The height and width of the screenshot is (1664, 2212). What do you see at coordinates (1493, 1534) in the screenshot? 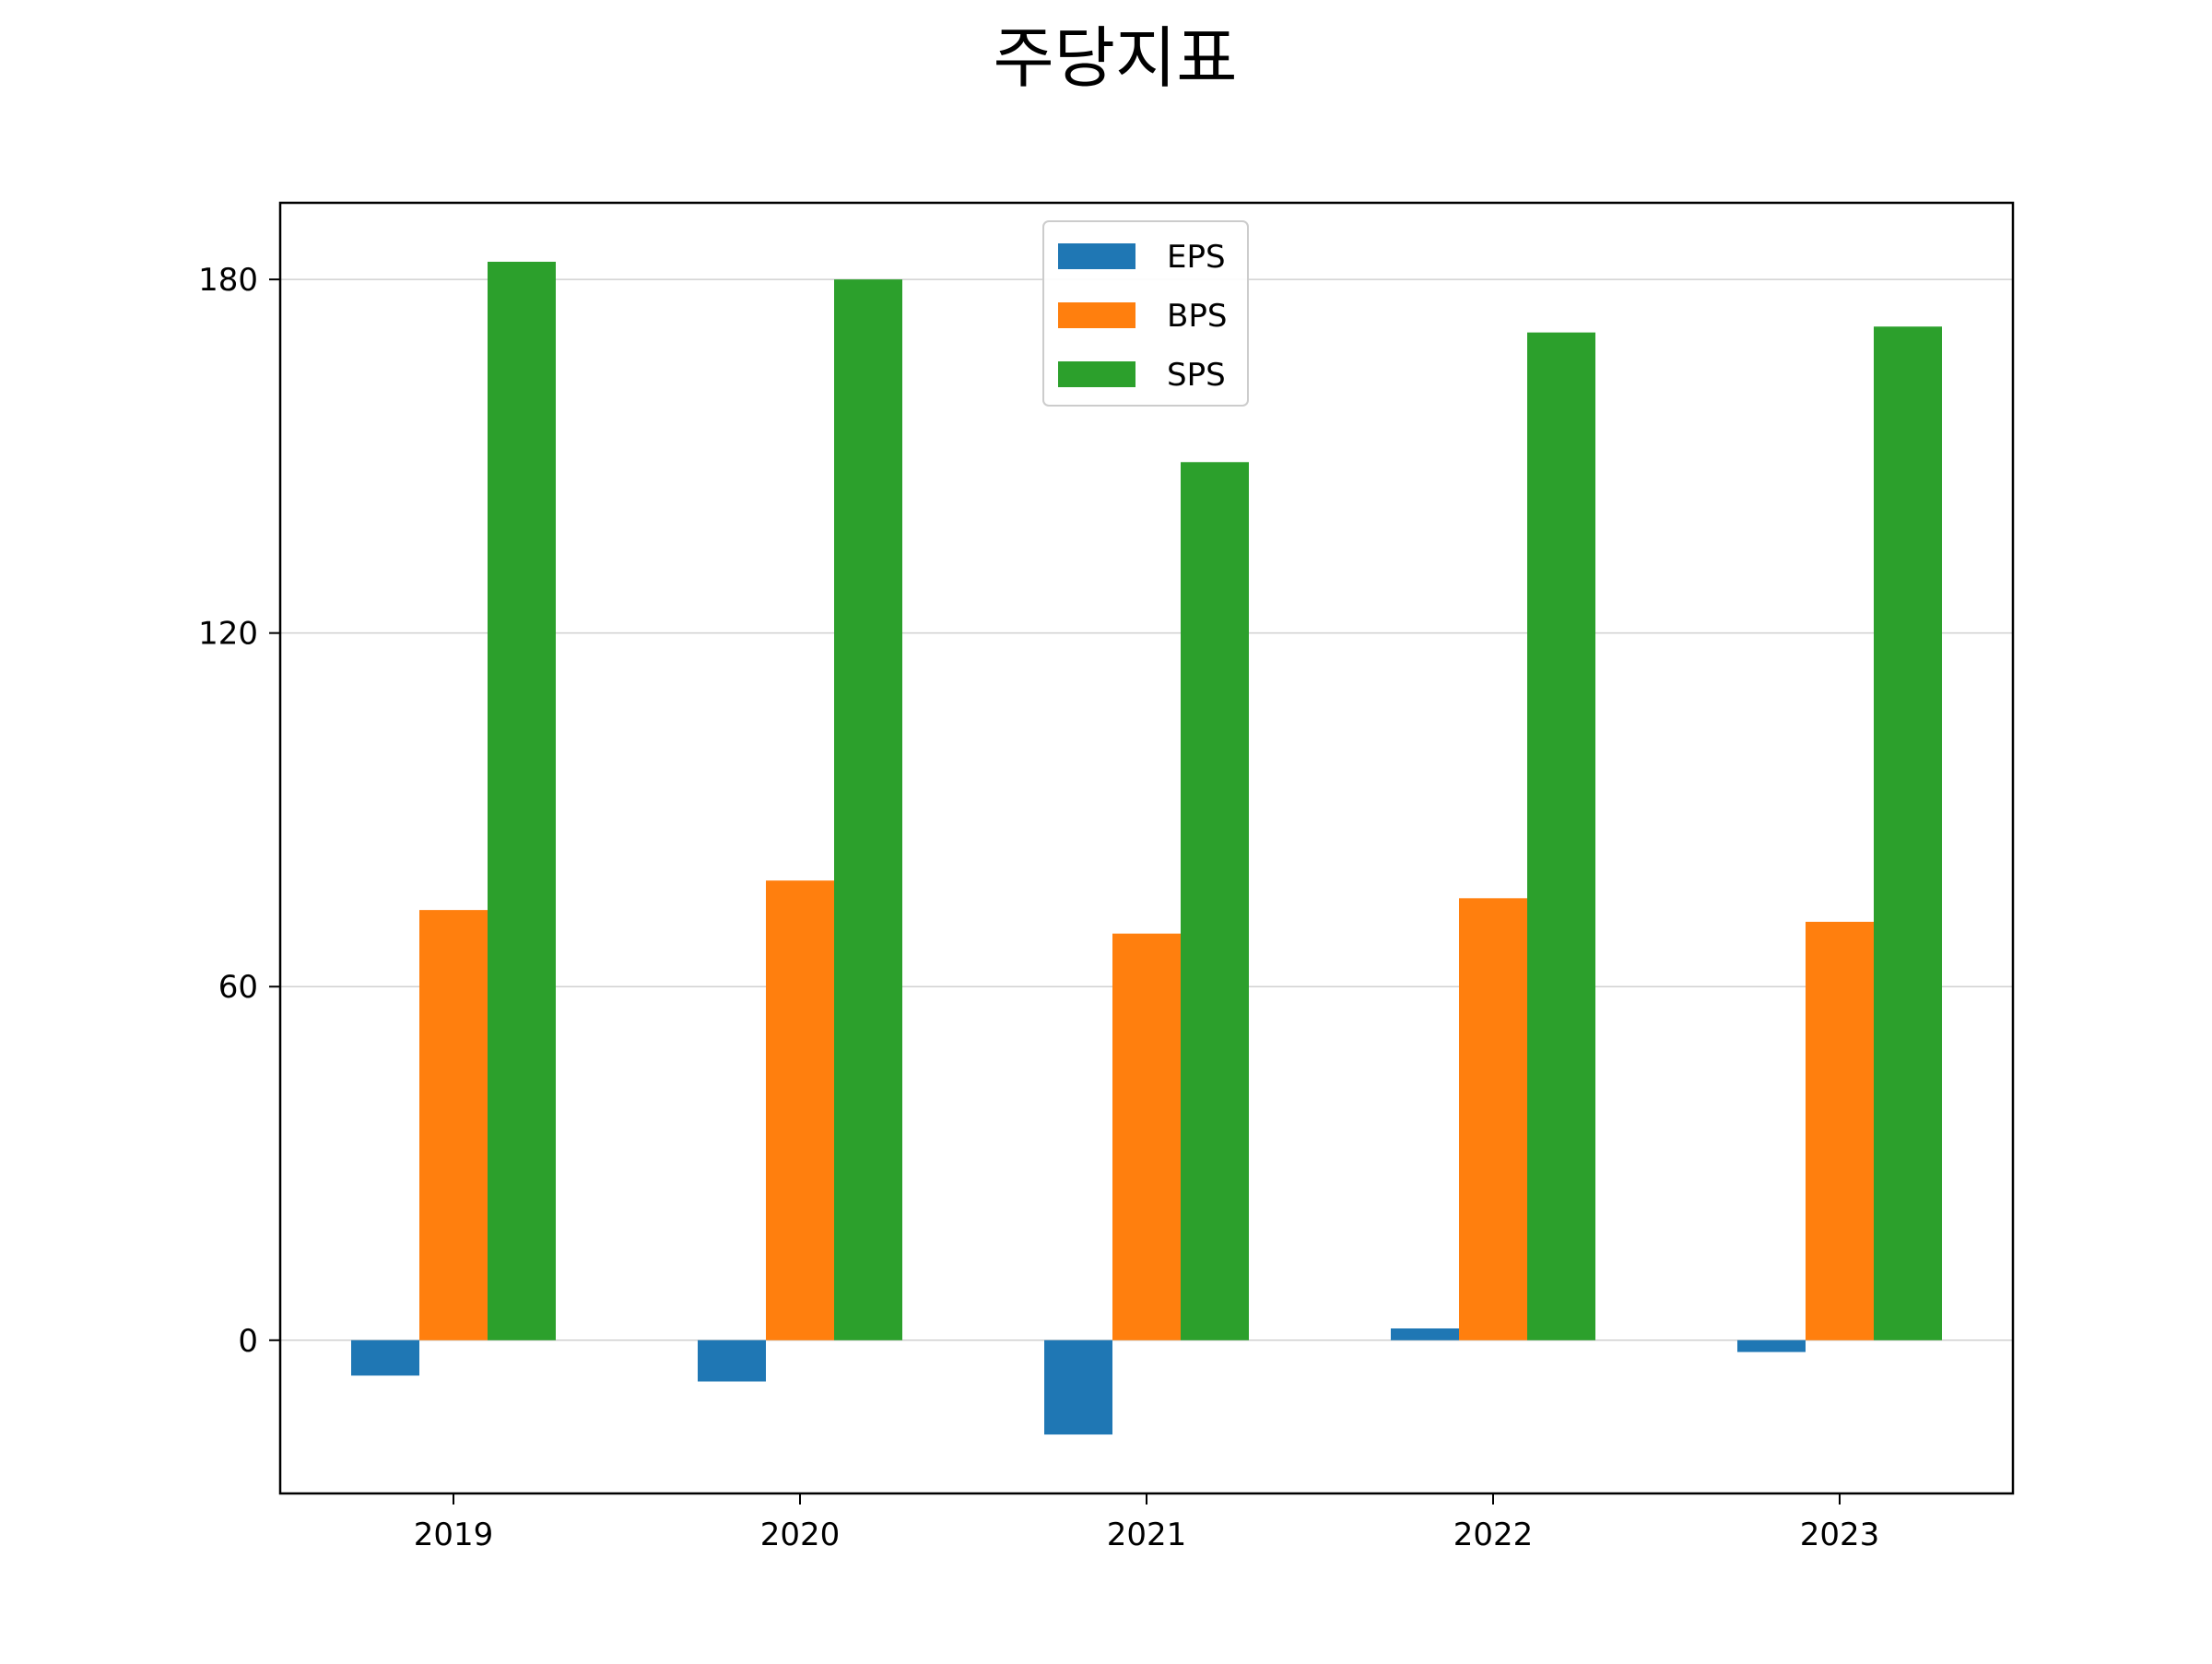
I see `x-tick-label: 2022` at bounding box center [1493, 1534].